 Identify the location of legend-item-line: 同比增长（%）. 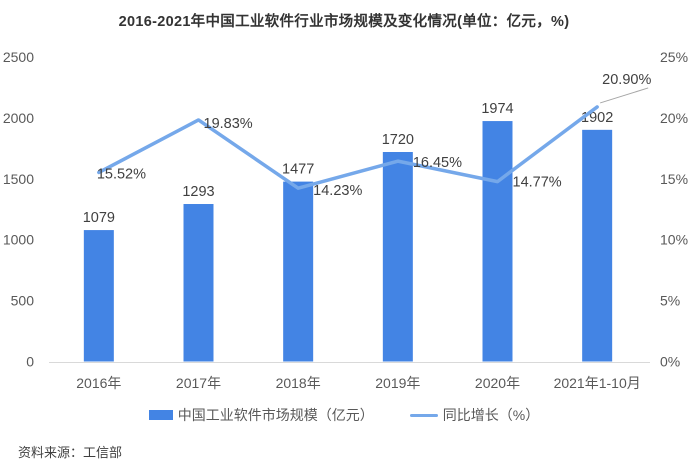
(474, 415).